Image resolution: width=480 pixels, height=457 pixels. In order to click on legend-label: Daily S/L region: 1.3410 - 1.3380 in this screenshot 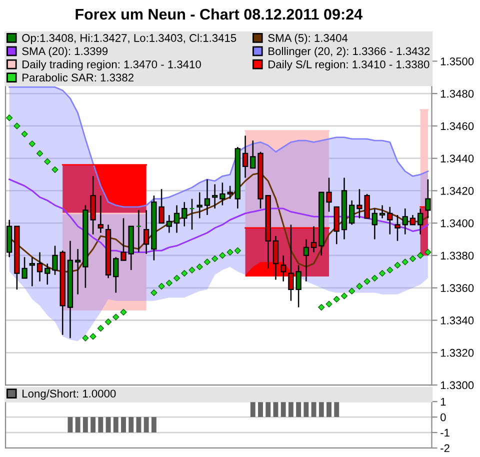, I will do `click(349, 65)`.